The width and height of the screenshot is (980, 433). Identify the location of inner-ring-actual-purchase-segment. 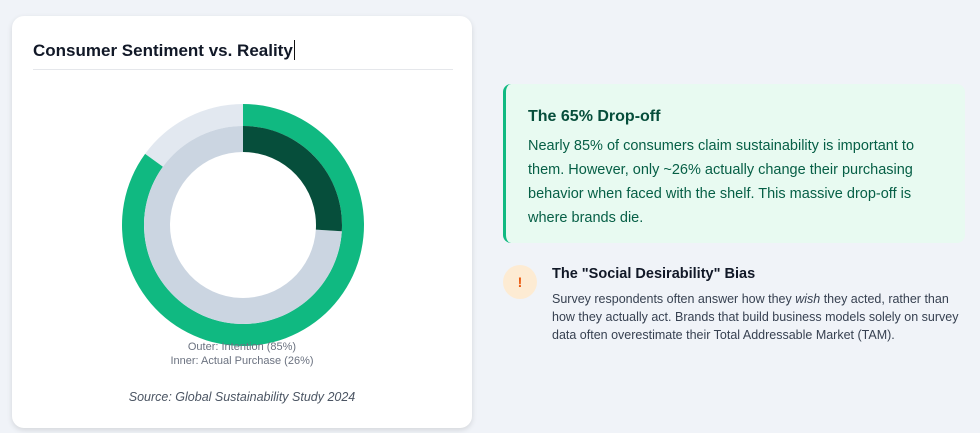
(292, 179).